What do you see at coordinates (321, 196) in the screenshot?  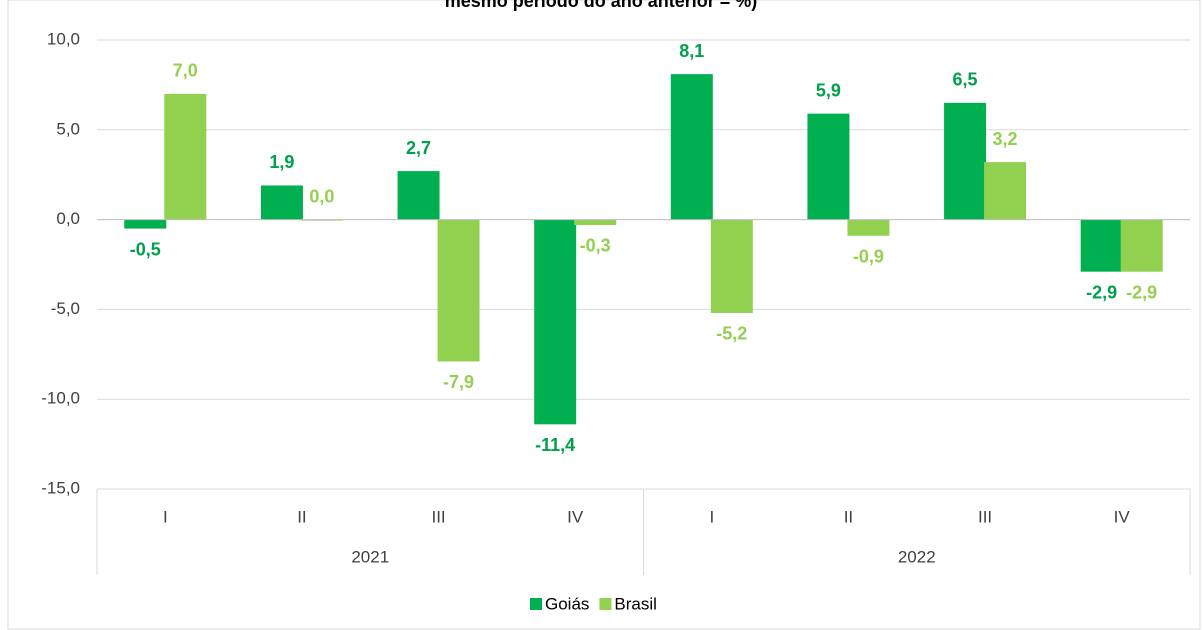 I see `value-label: 0,0` at bounding box center [321, 196].